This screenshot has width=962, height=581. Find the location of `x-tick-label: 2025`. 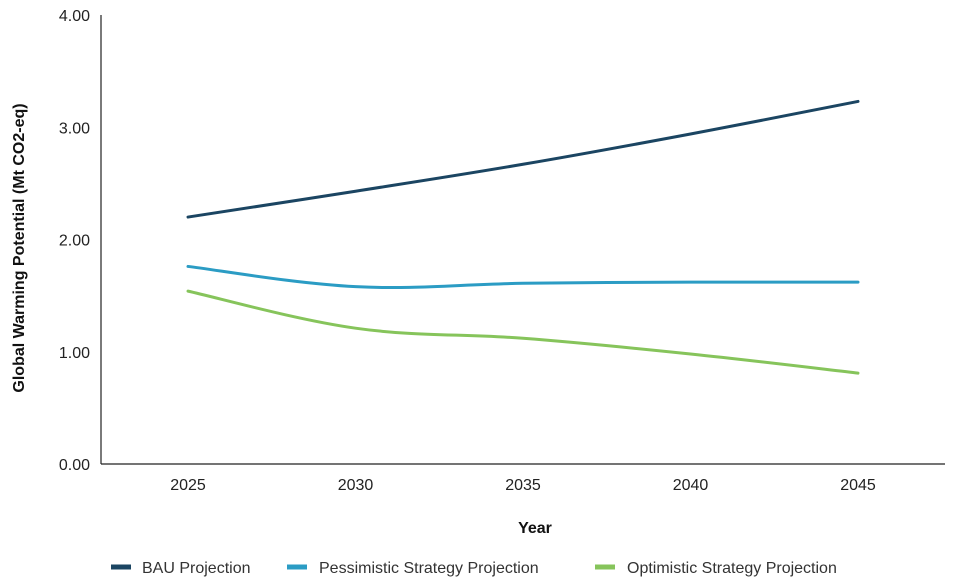

x-tick-label: 2025 is located at coordinates (188, 485).